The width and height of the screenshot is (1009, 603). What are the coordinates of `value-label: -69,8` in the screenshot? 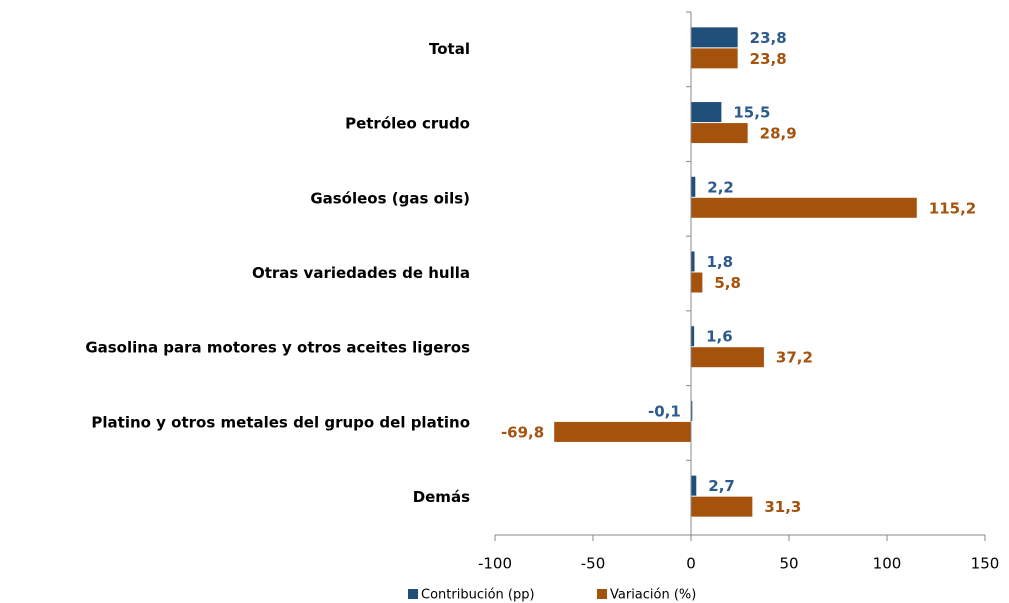 It's located at (522, 432).